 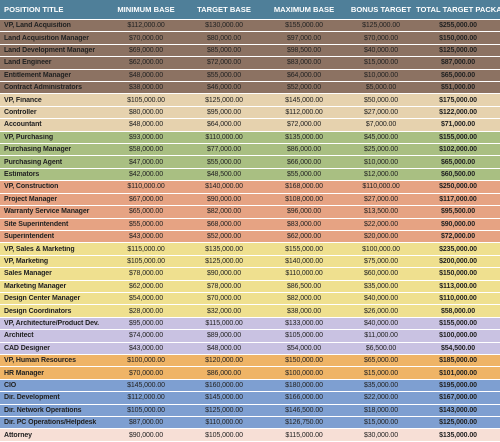 What do you see at coordinates (458, 212) in the screenshot?
I see `amount-cell: $95,500.00` at bounding box center [458, 212].